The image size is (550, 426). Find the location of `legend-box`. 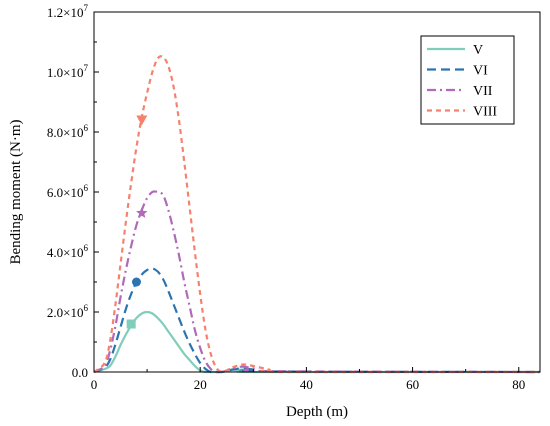

legend-box is located at coordinates (467, 80).